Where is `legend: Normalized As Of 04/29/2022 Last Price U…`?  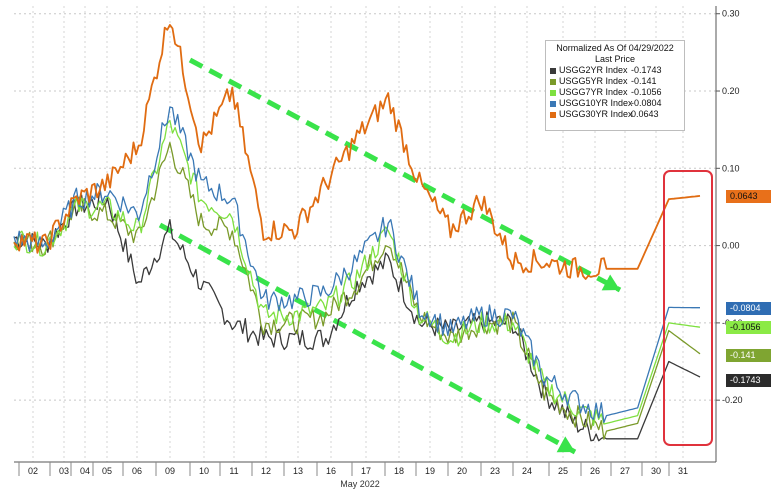 legend: Normalized As Of 04/29/2022 Last Price U… is located at coordinates (615, 85).